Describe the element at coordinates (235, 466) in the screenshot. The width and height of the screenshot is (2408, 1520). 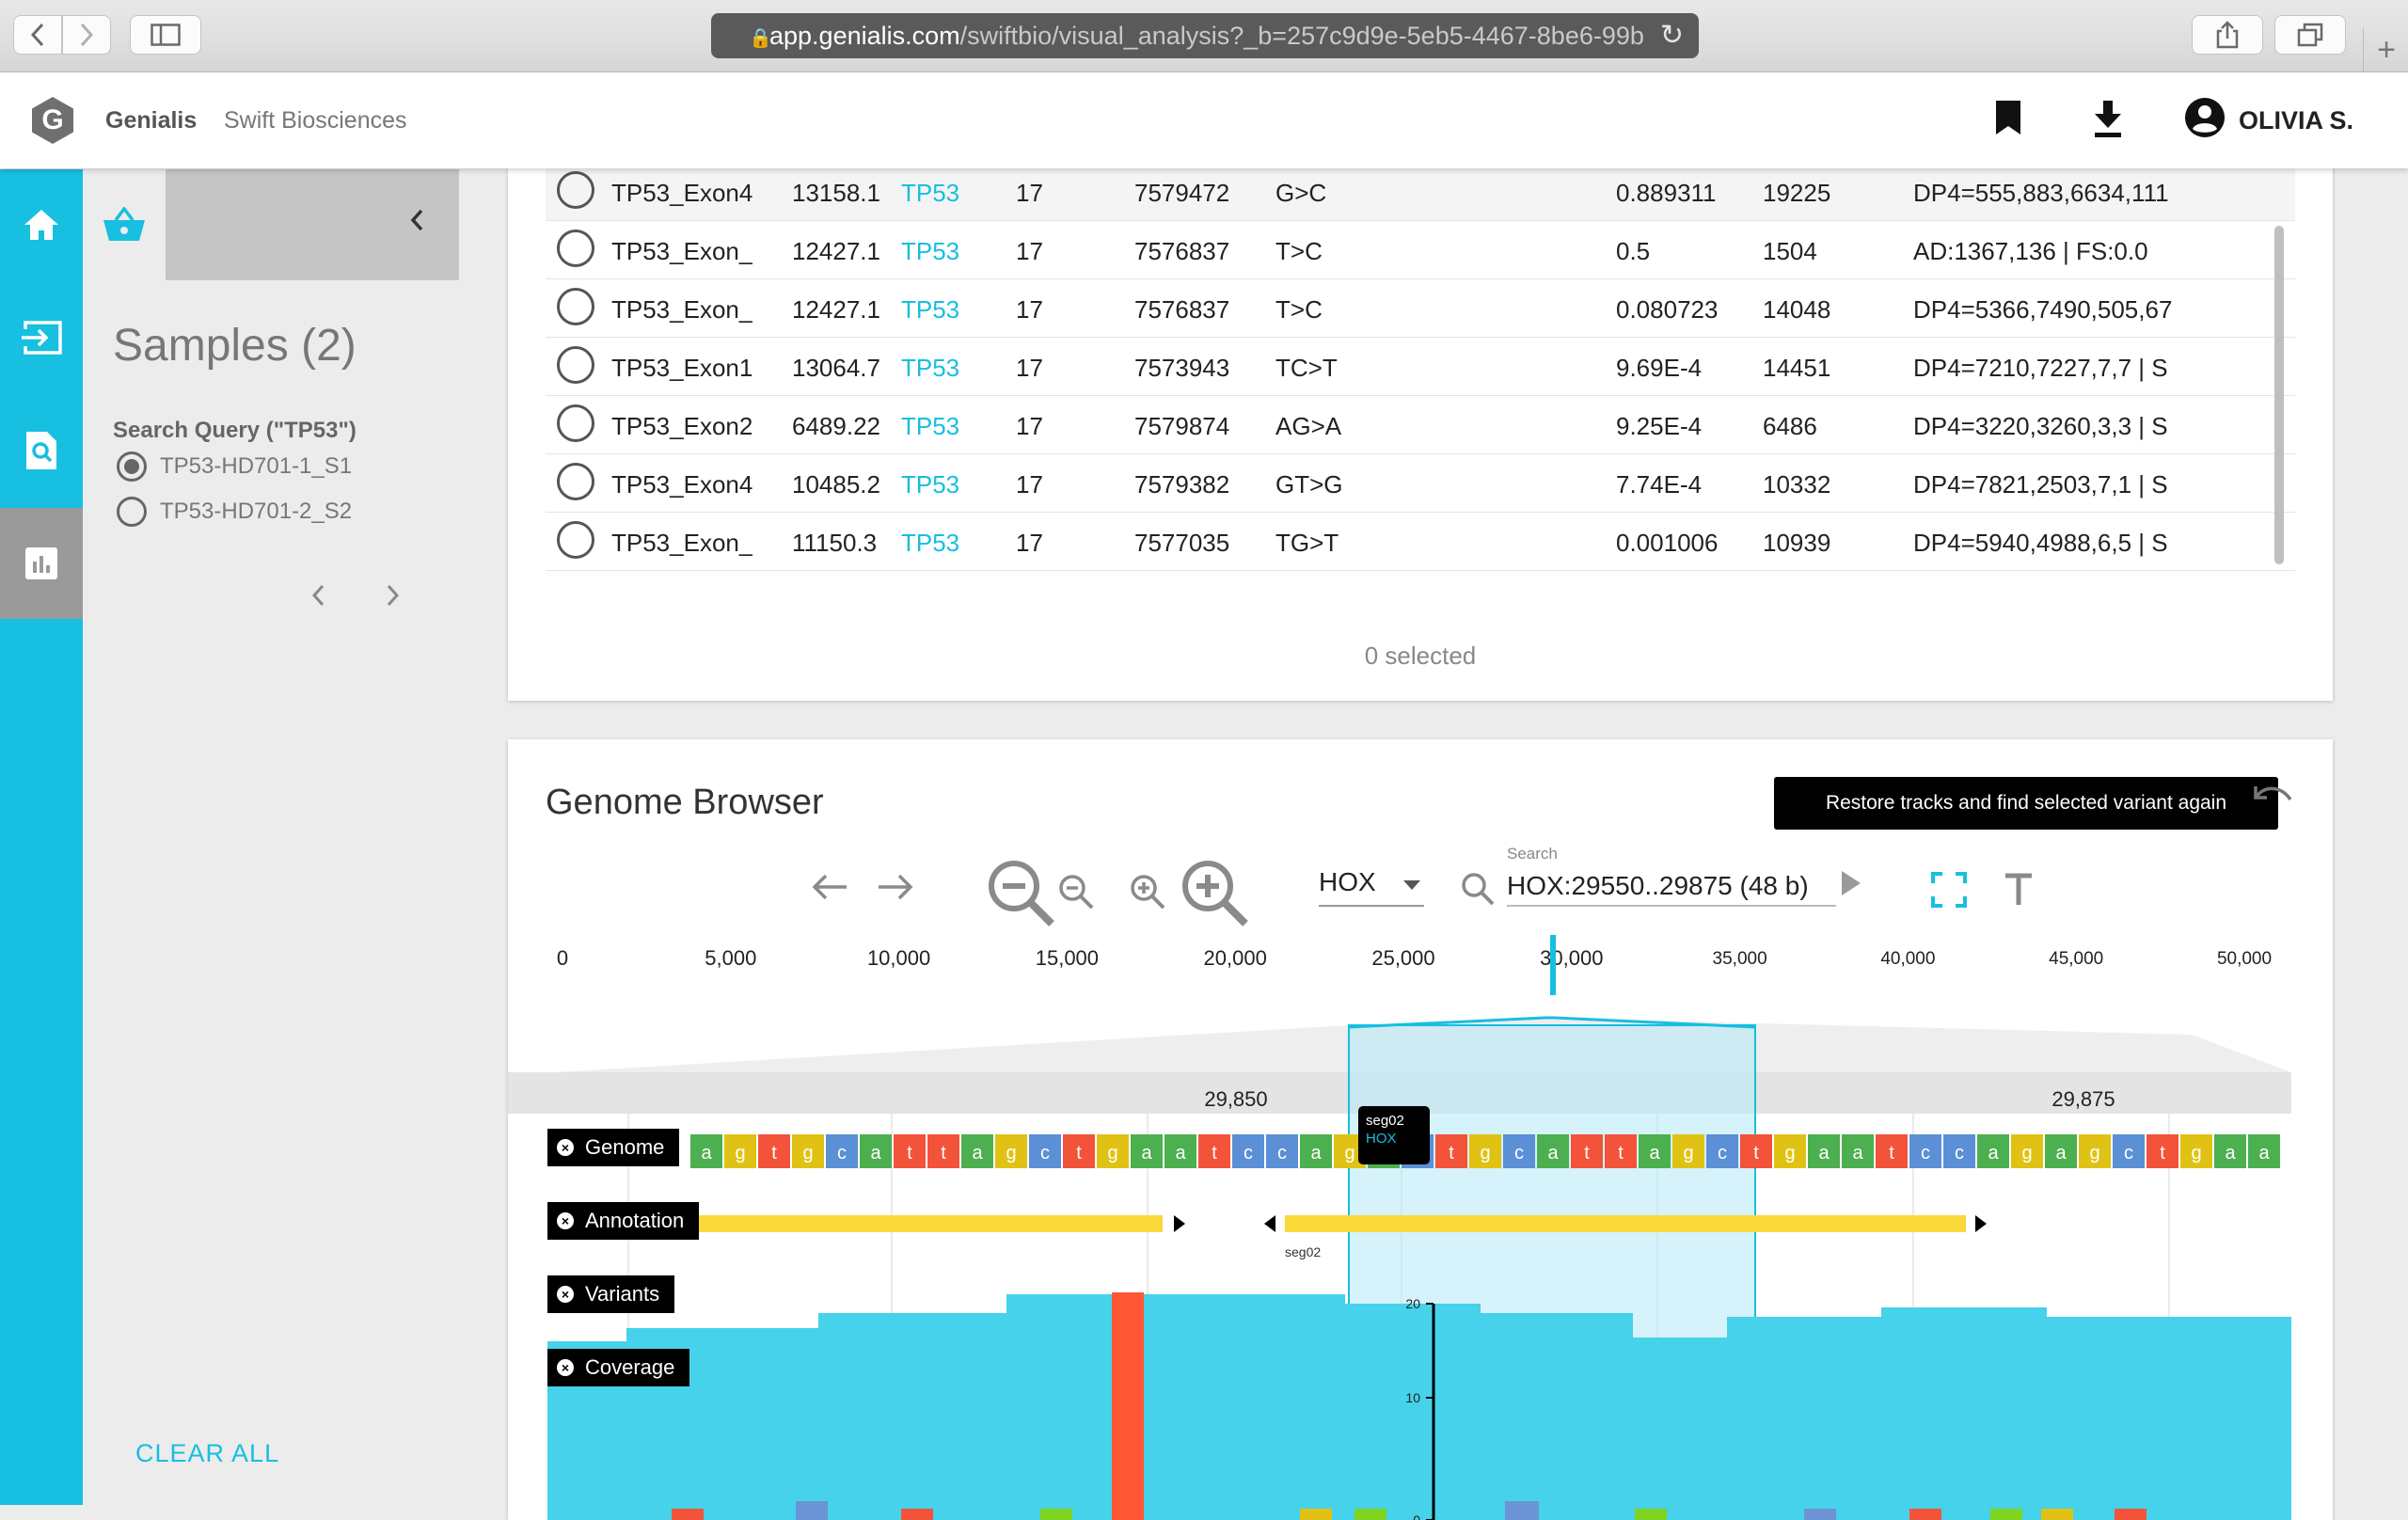
I see `sample-item-1: TP53-HD701-1_S1` at that location.